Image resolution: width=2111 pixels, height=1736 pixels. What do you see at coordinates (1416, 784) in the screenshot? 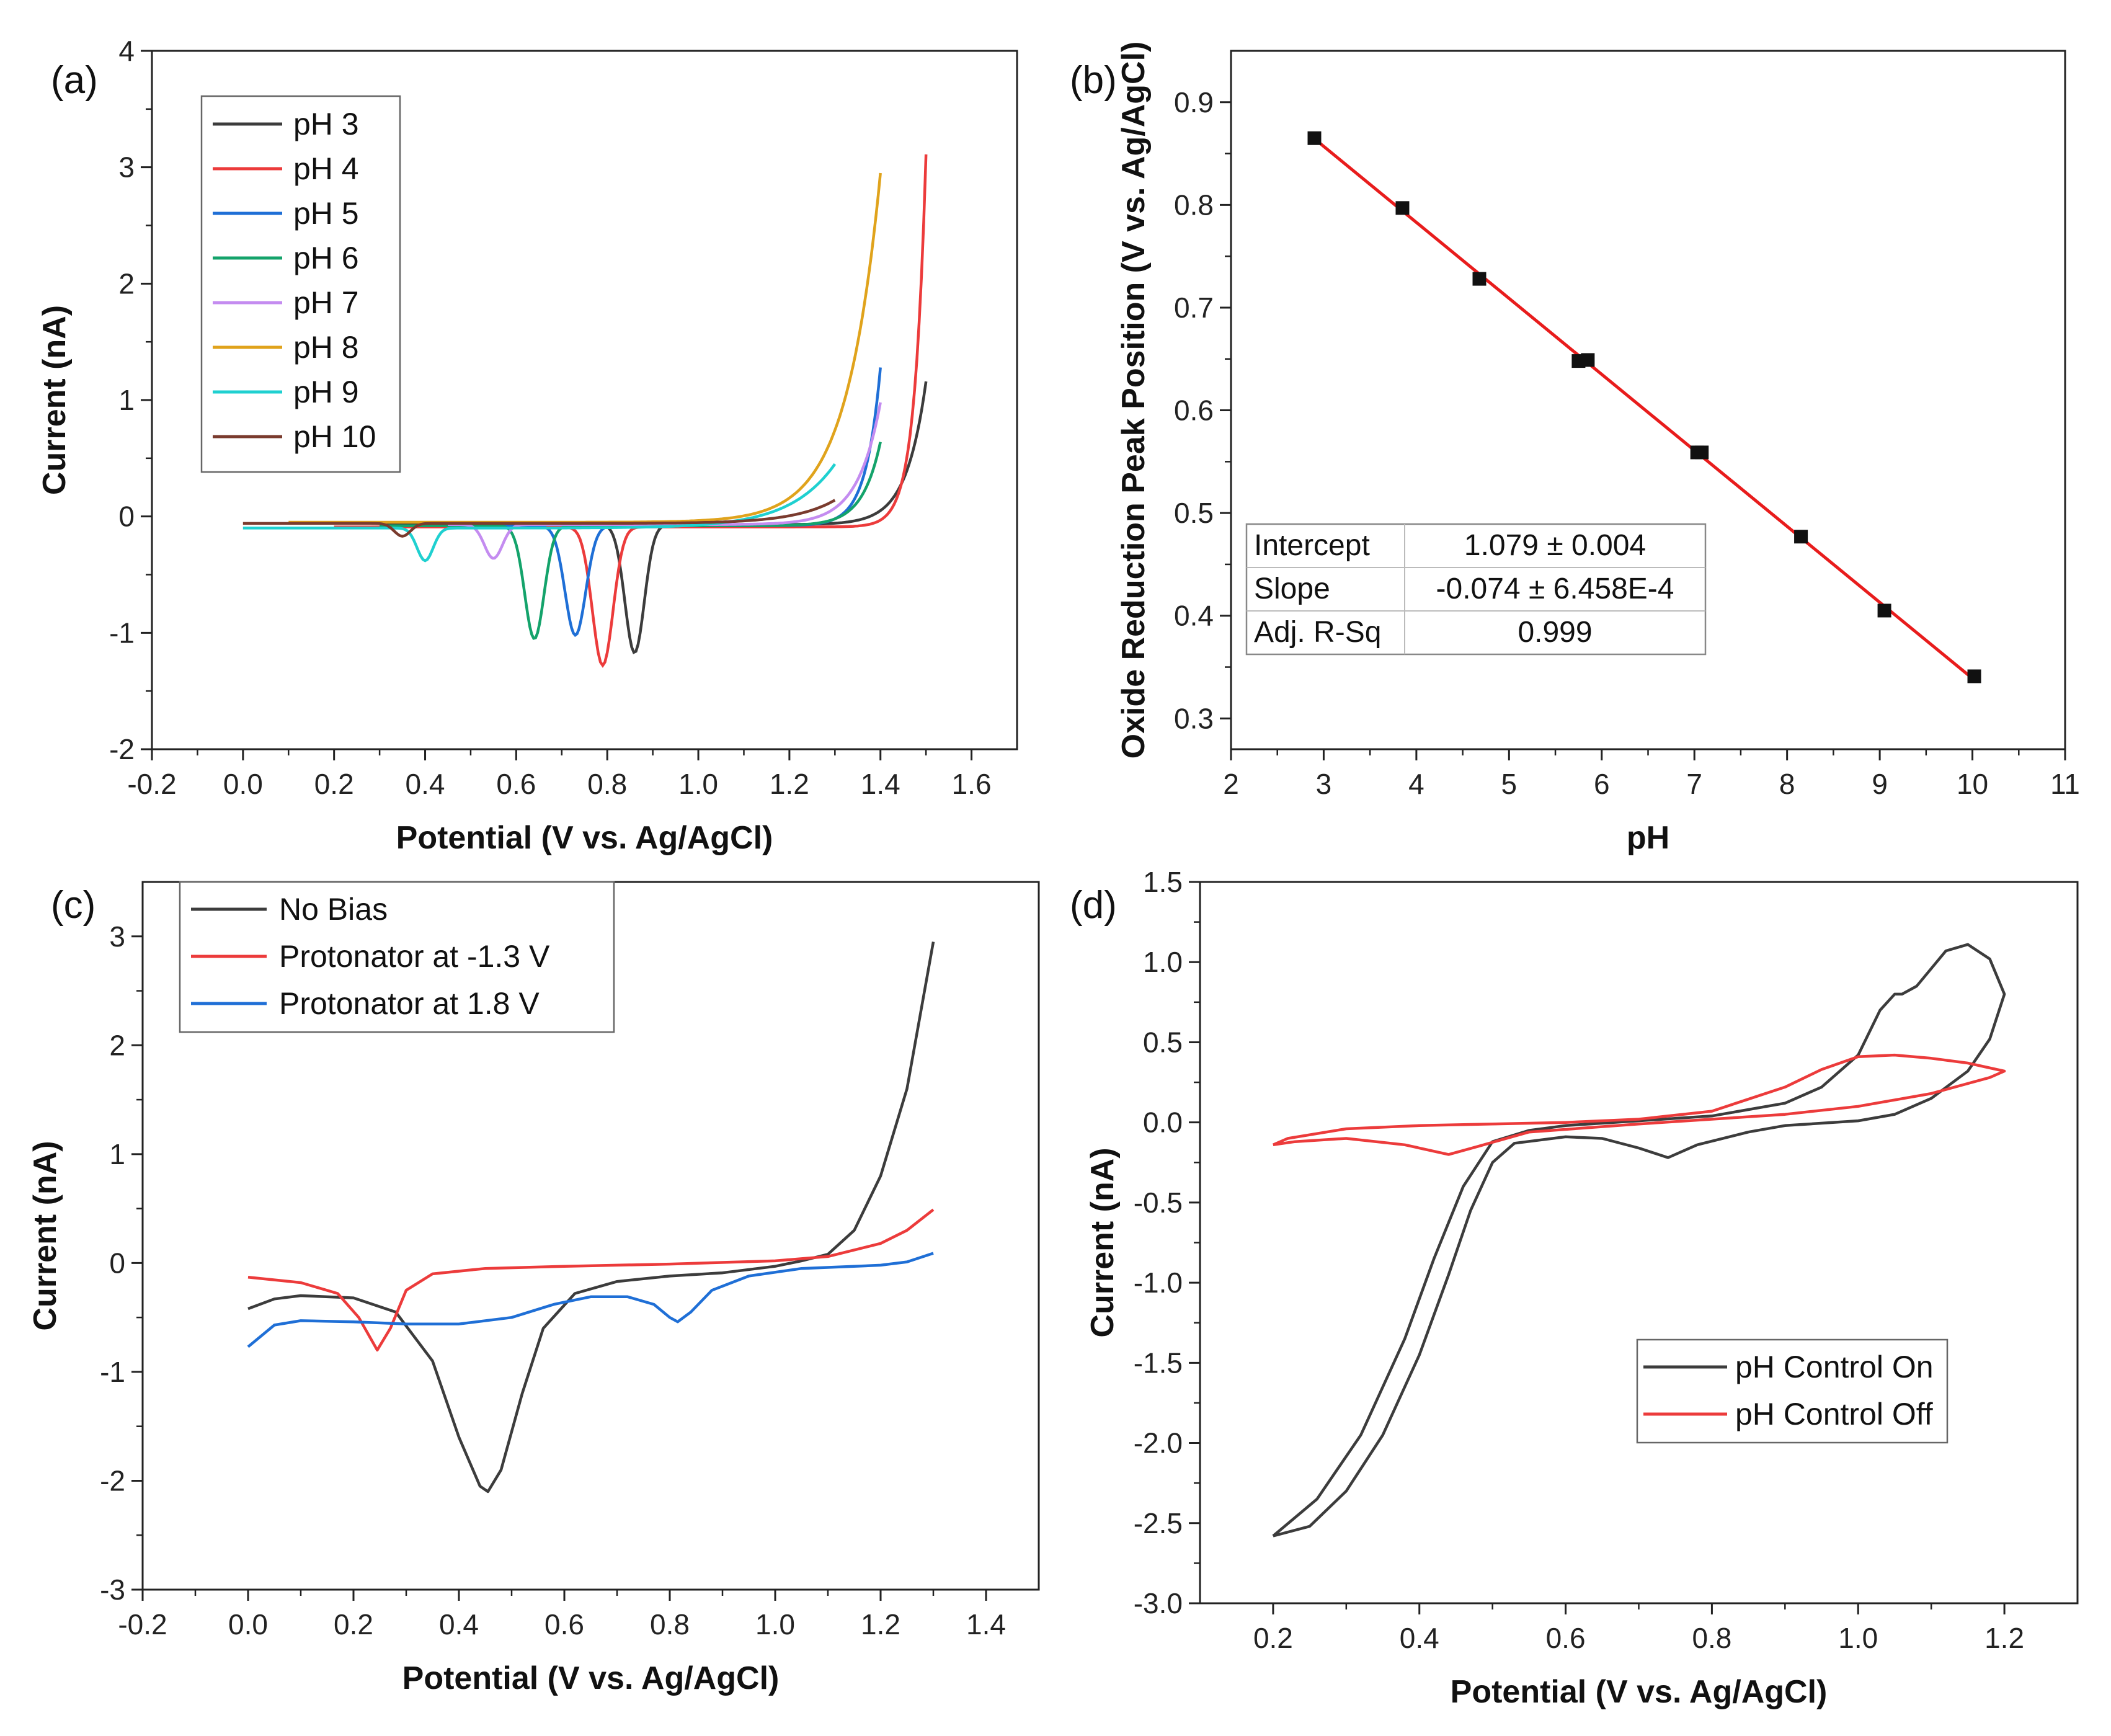
I see `x-tick-label: 4` at bounding box center [1416, 784].